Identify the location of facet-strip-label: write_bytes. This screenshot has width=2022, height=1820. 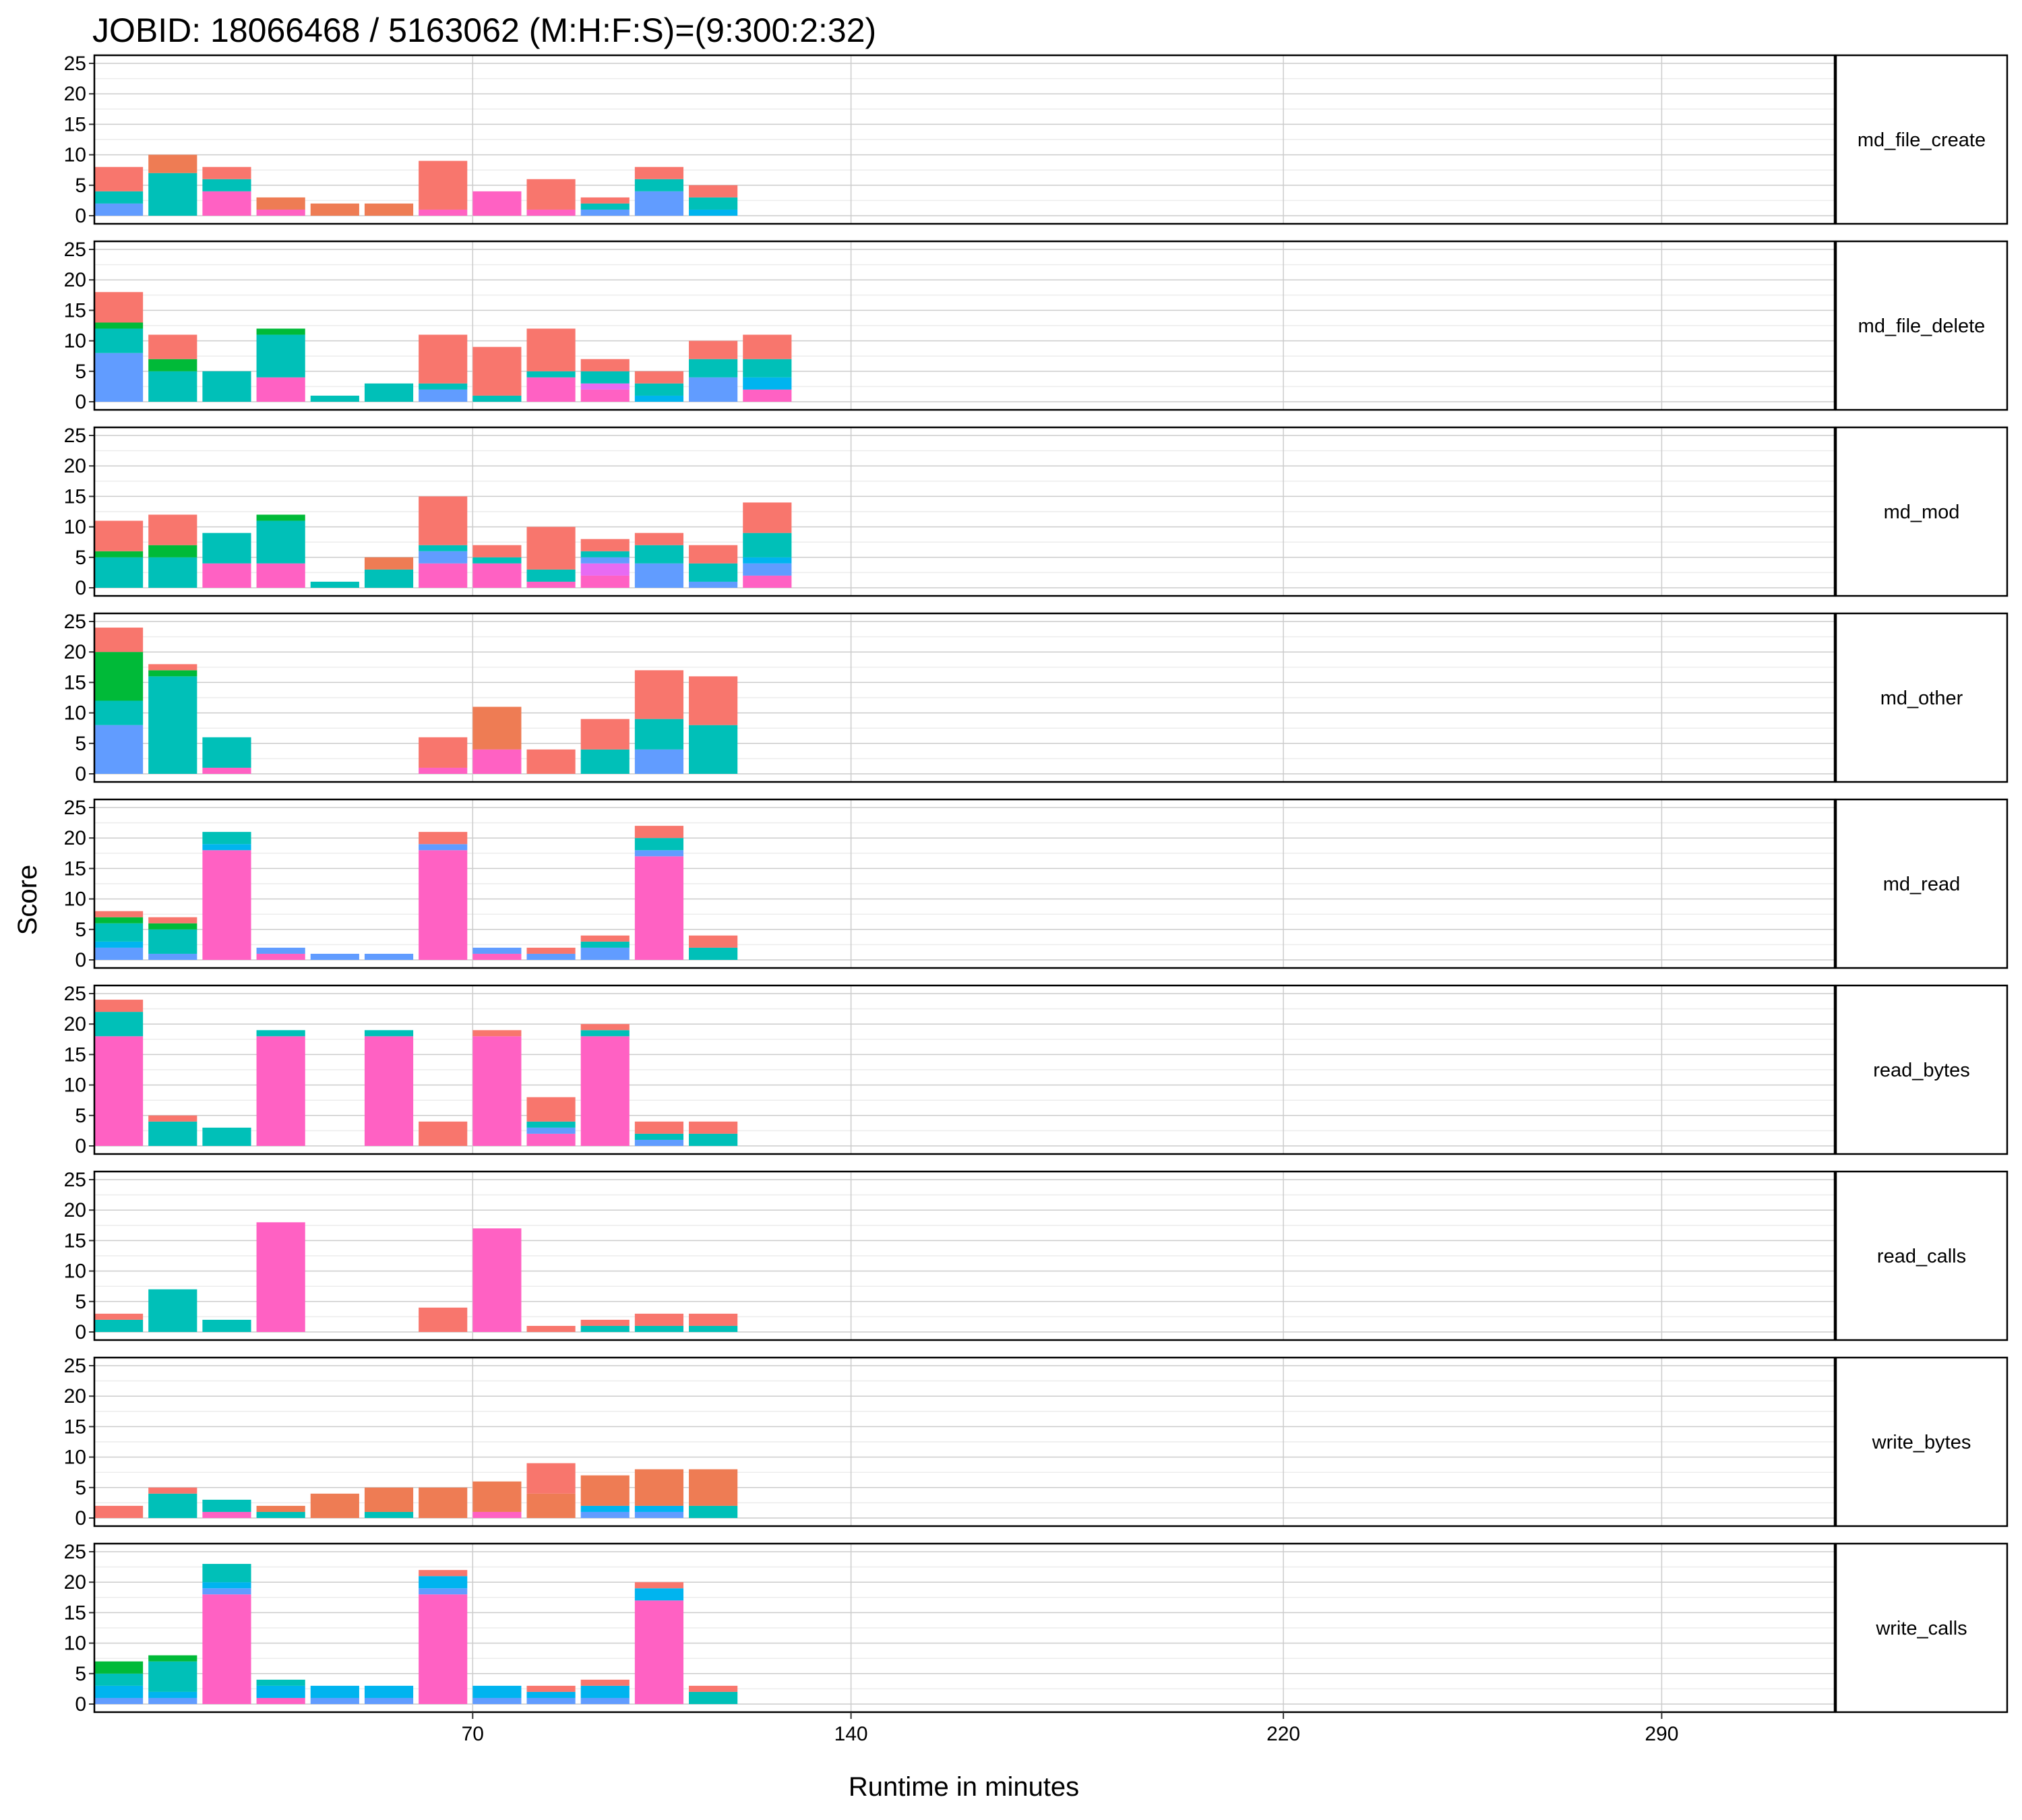
(1921, 1442).